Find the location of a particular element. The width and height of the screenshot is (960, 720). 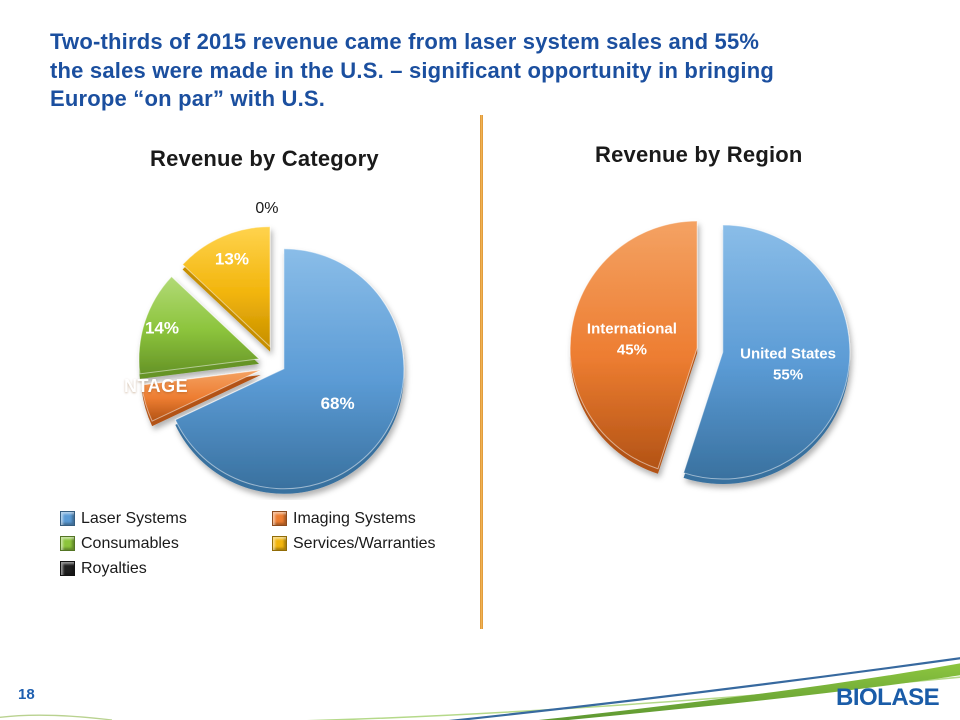

pie-slice-consumables is located at coordinates (199, 325).